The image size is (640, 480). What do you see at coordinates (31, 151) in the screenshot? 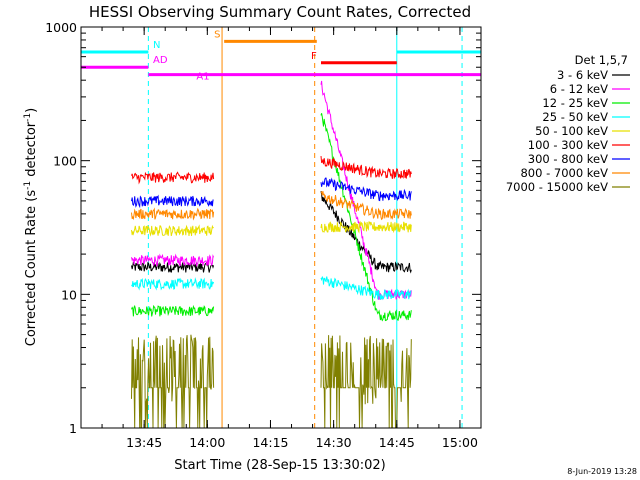
I see `y-axis-label-mid: detector` at bounding box center [31, 151].